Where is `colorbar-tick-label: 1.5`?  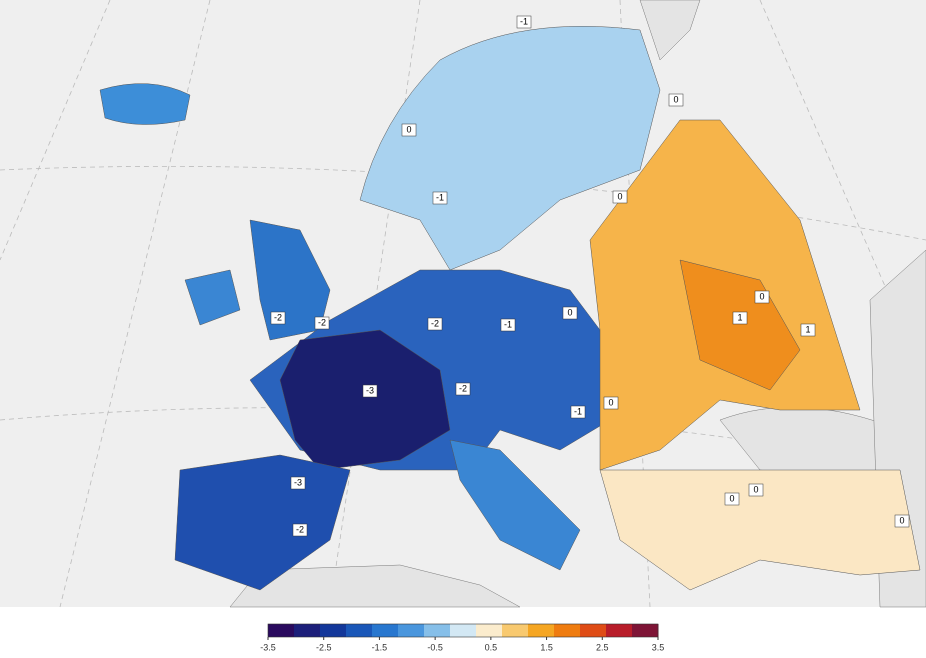
colorbar-tick-label: 1.5 is located at coordinates (546, 647).